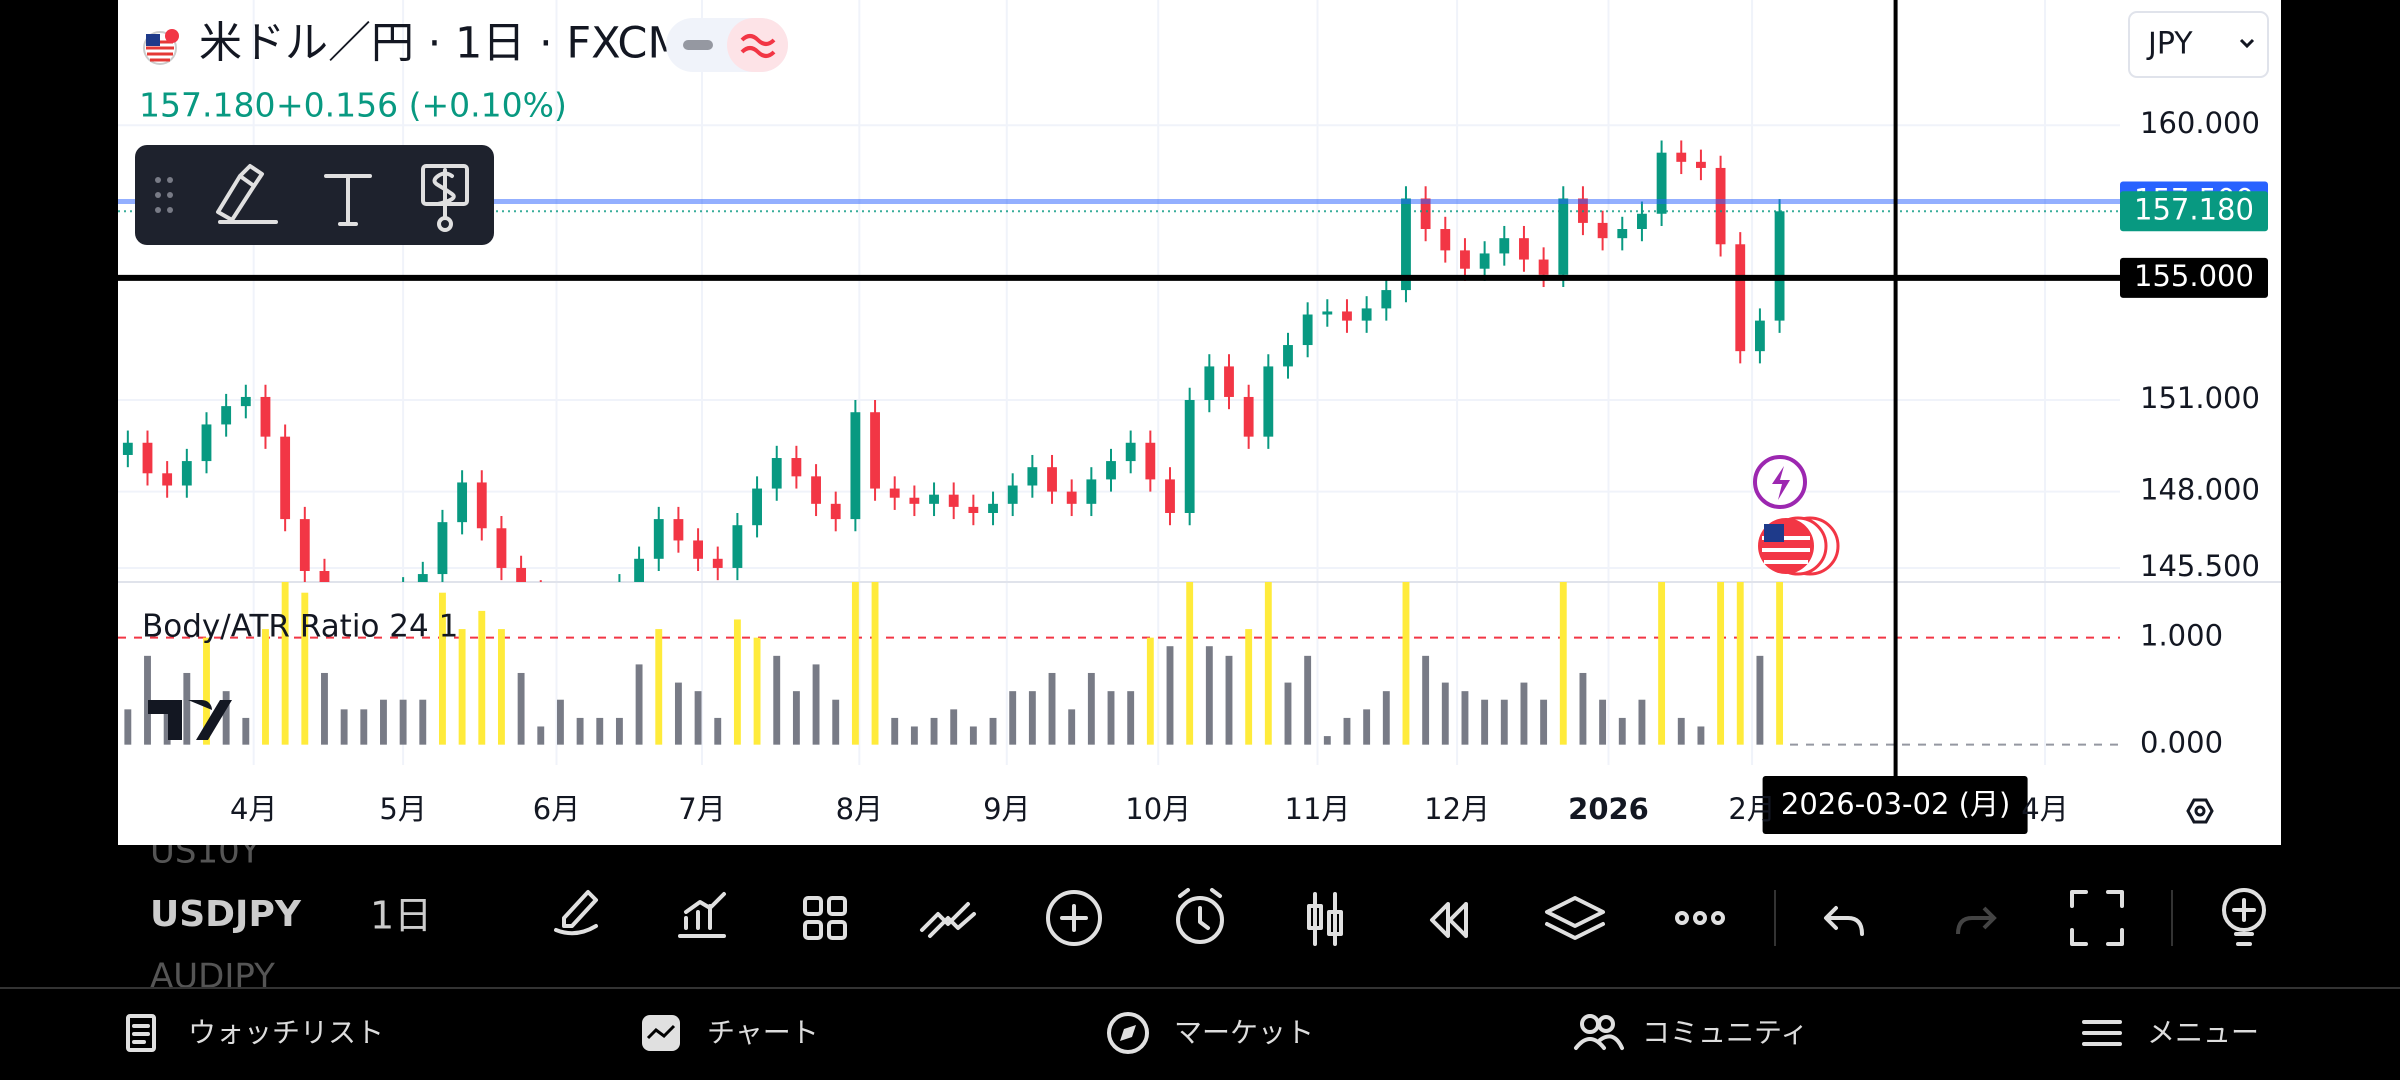  I want to click on nav-item: メニュー, so click(2203, 1032).